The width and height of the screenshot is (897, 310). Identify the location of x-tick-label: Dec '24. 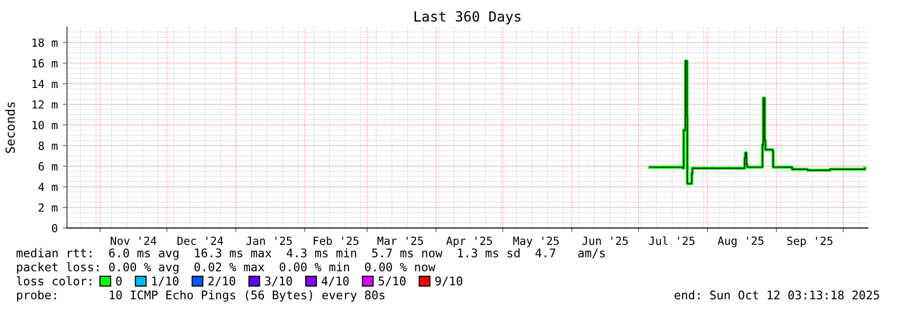
(201, 240).